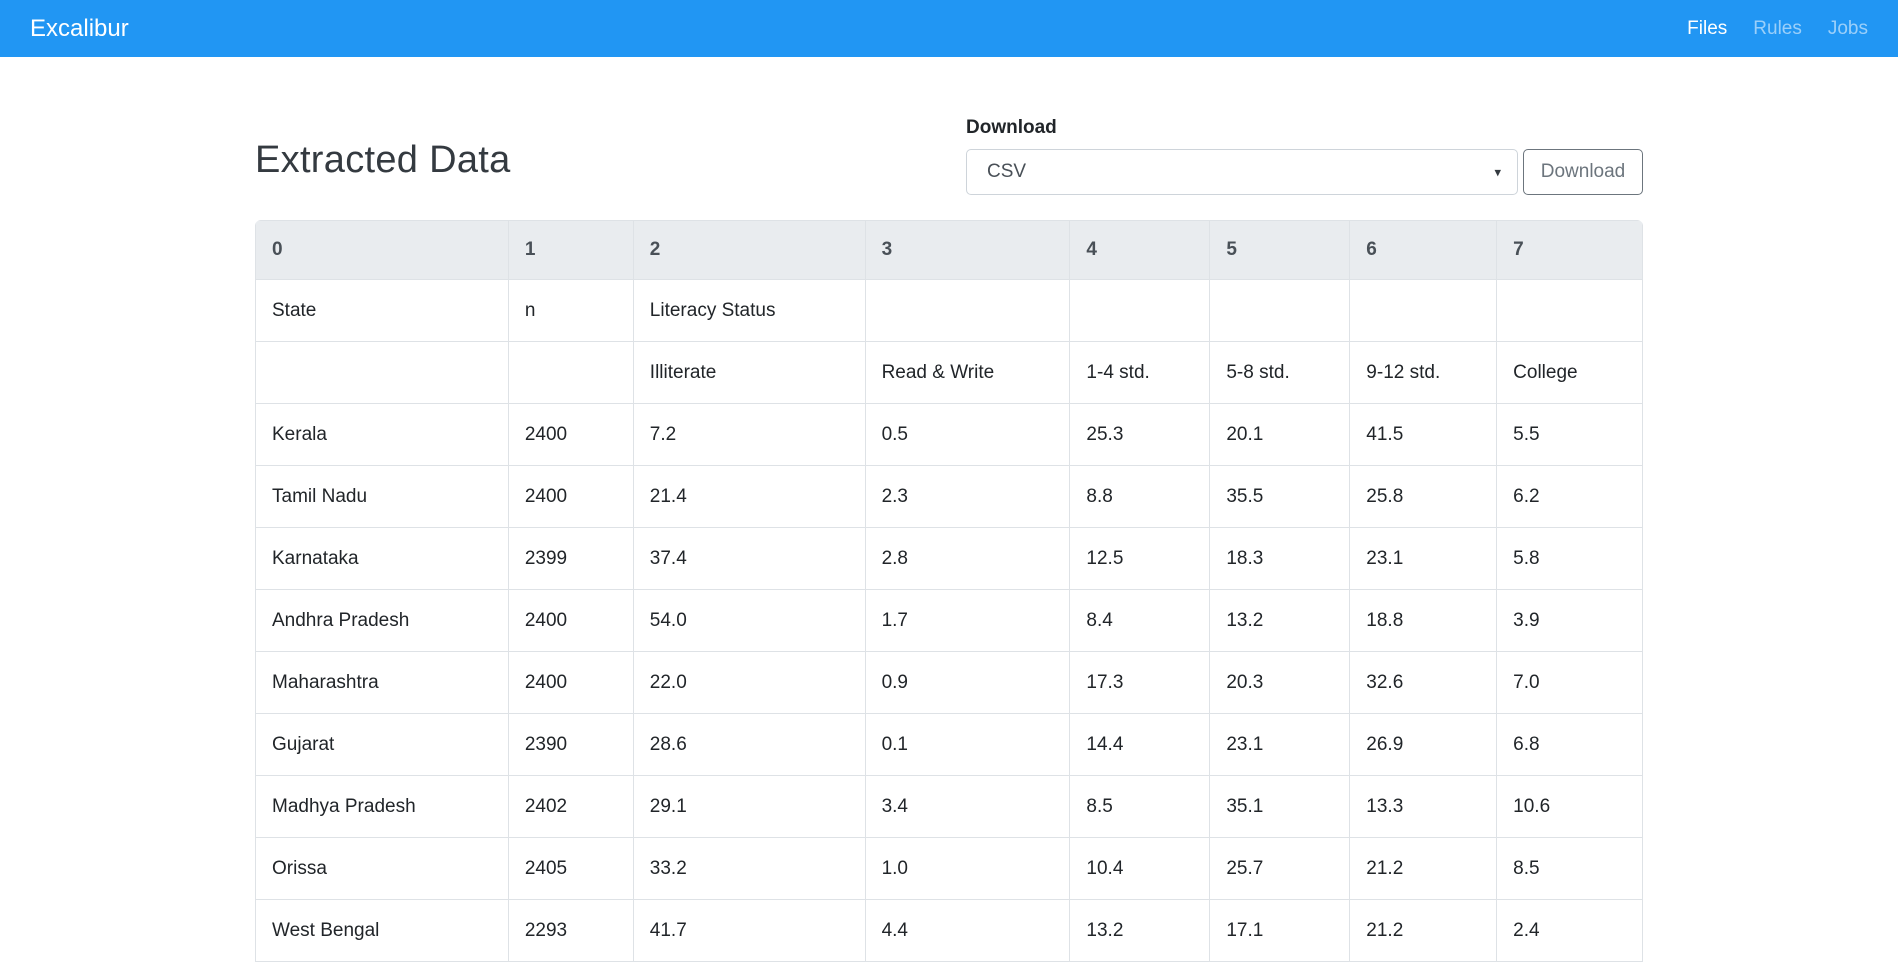  I want to click on table-cell: 5.5, so click(1569, 434).